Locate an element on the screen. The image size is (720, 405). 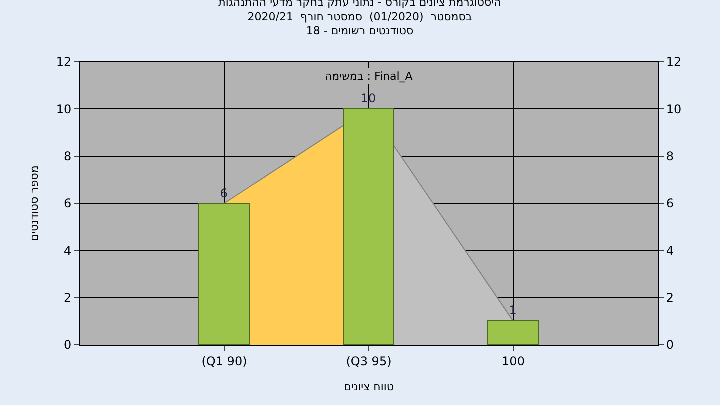
x-tick-label: 100 is located at coordinates (513, 361).